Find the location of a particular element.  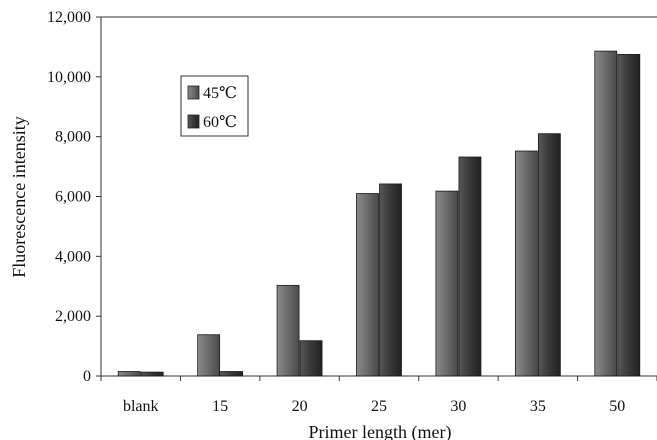

legend-label-60c: 60℃ is located at coordinates (220, 122).